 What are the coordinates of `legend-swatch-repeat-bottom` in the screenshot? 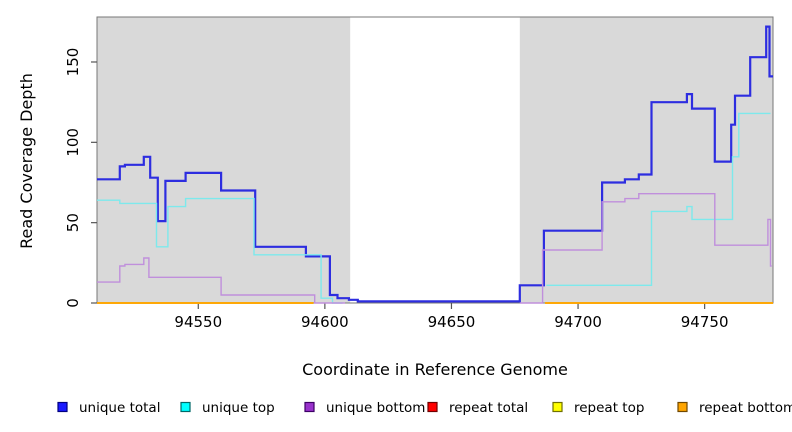 It's located at (682, 407).